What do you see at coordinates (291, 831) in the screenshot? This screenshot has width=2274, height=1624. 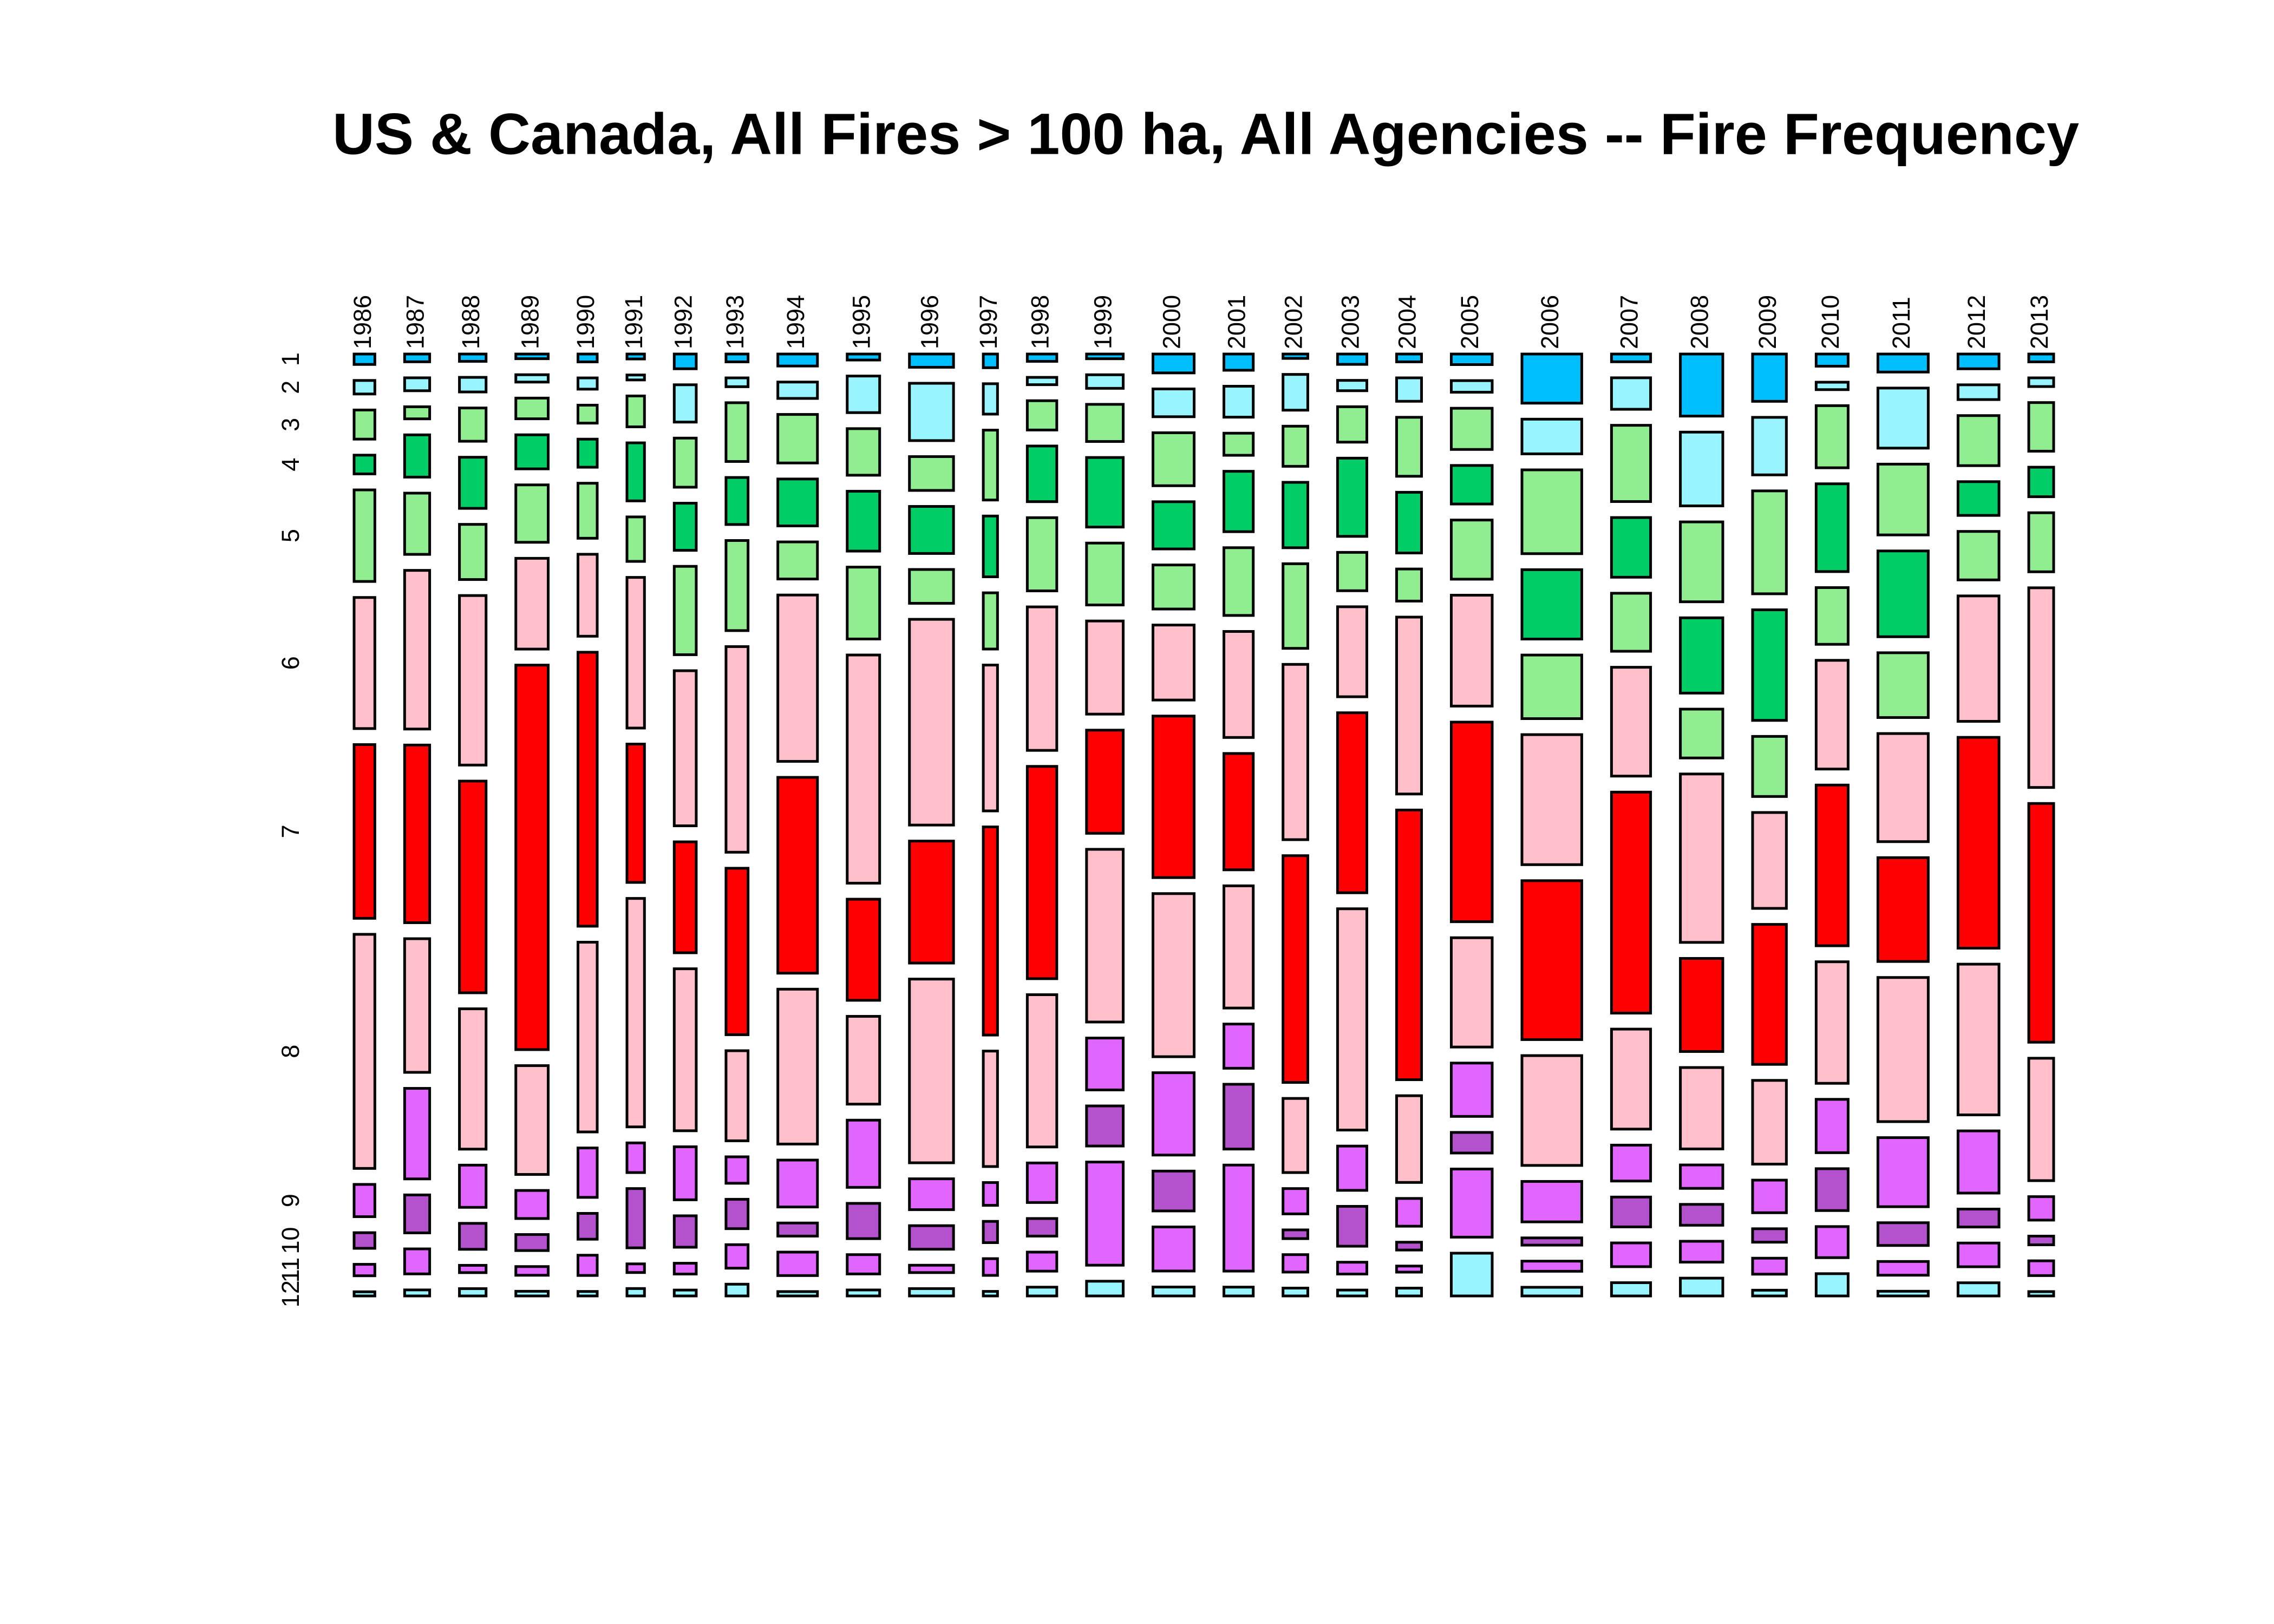 I see `month-label: 7` at bounding box center [291, 831].